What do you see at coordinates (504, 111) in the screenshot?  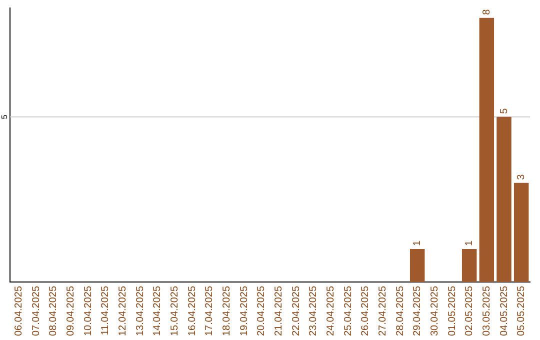 I see `data-label: 5` at bounding box center [504, 111].